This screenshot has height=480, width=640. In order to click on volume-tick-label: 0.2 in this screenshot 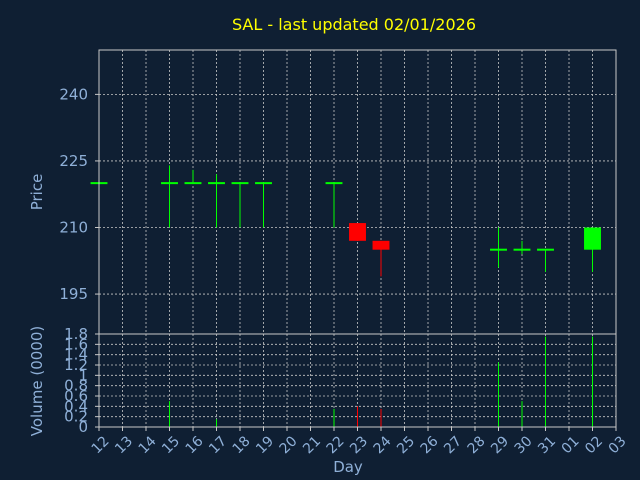, I will do `click(76, 417)`.